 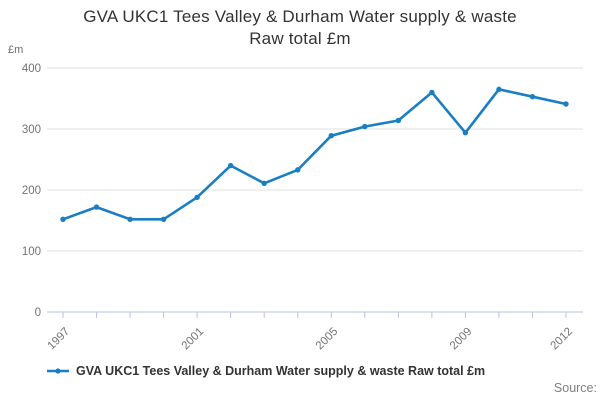 I want to click on x-tick-label: 2005, so click(x=327, y=339).